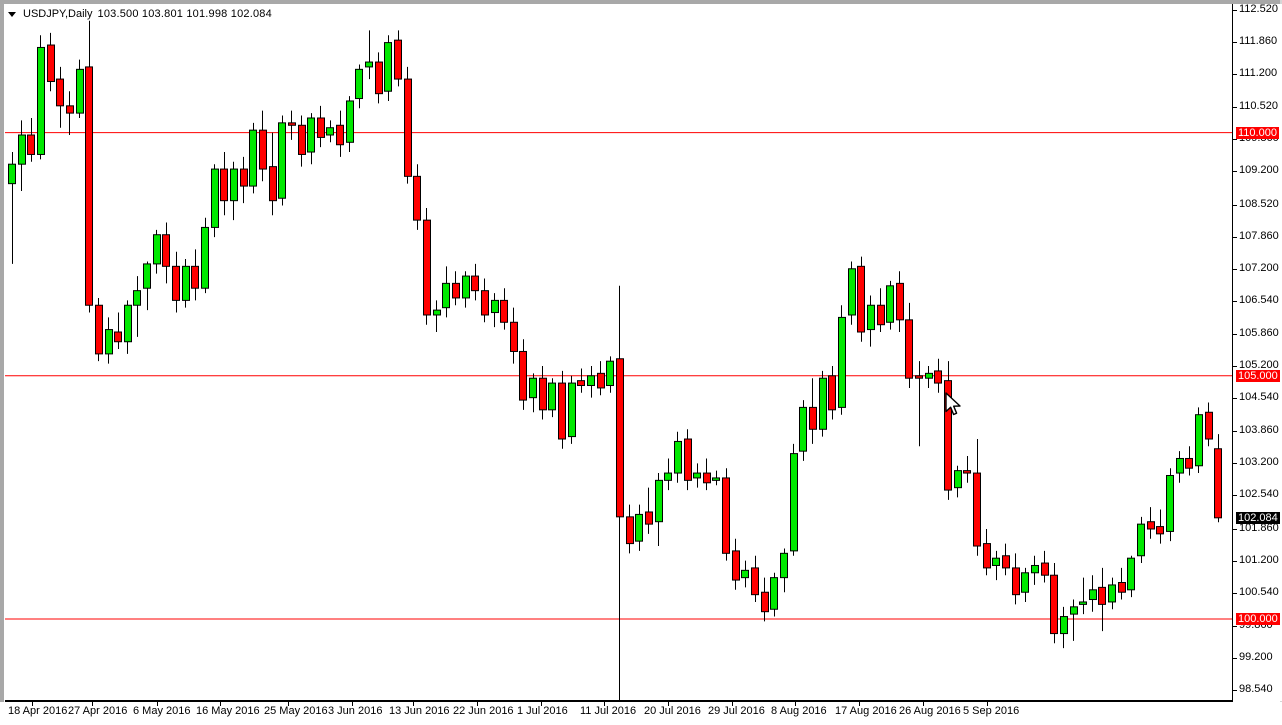 The height and width of the screenshot is (725, 1282). What do you see at coordinates (608, 711) in the screenshot?
I see `date-axis-label: 11 Jul 2016` at bounding box center [608, 711].